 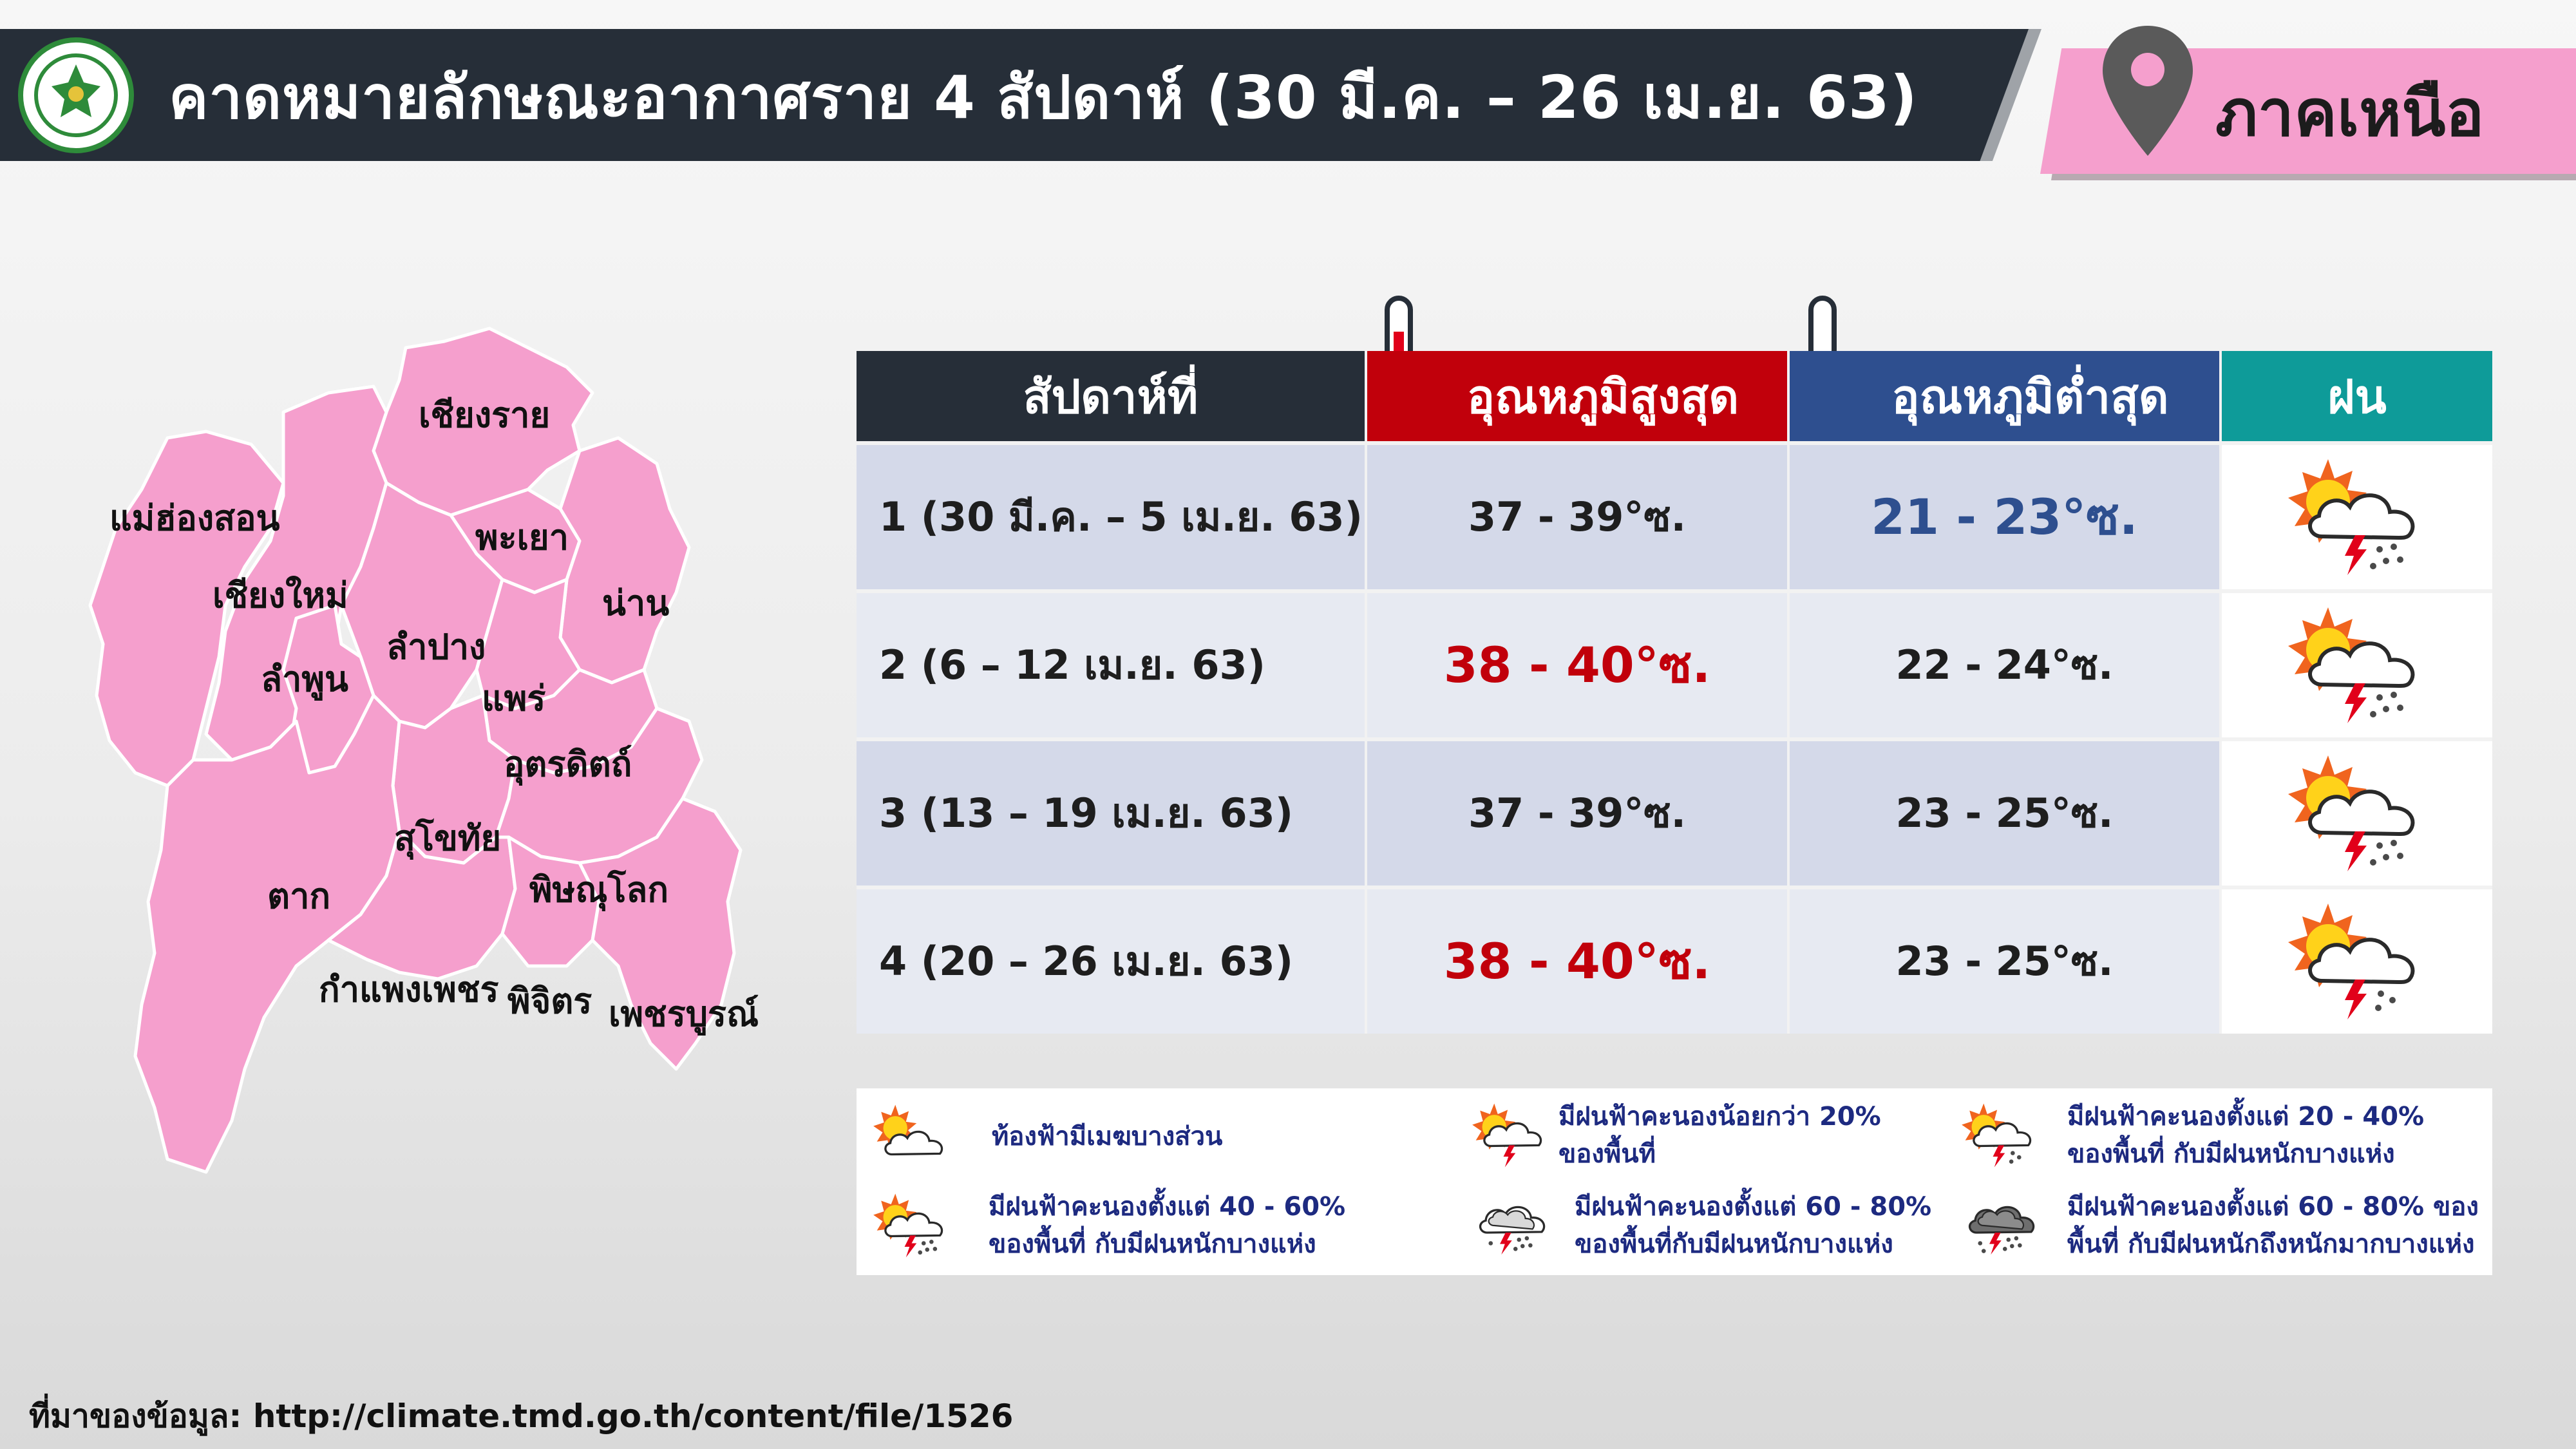 I want to click on thunderstorm-60-80-icon, so click(x=1512, y=1230).